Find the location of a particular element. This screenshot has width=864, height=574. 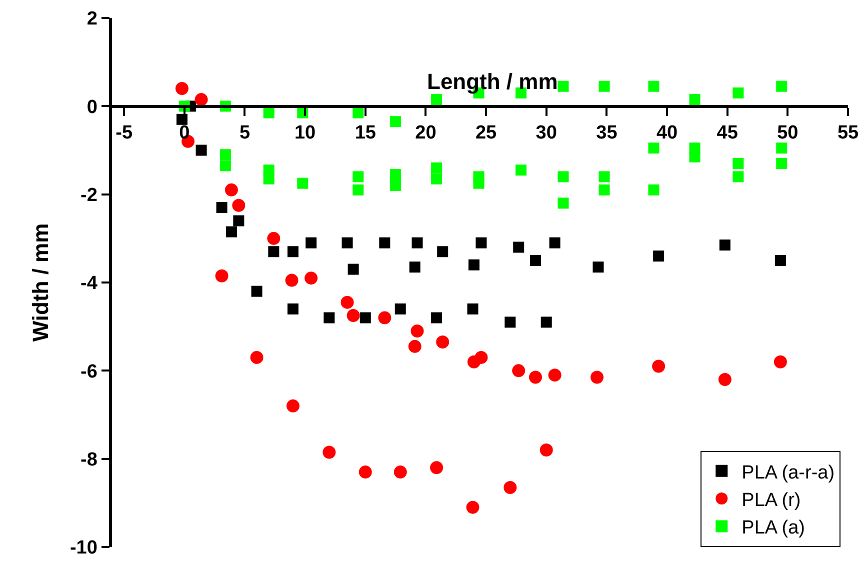

x-tick-label: 10 is located at coordinates (305, 133).